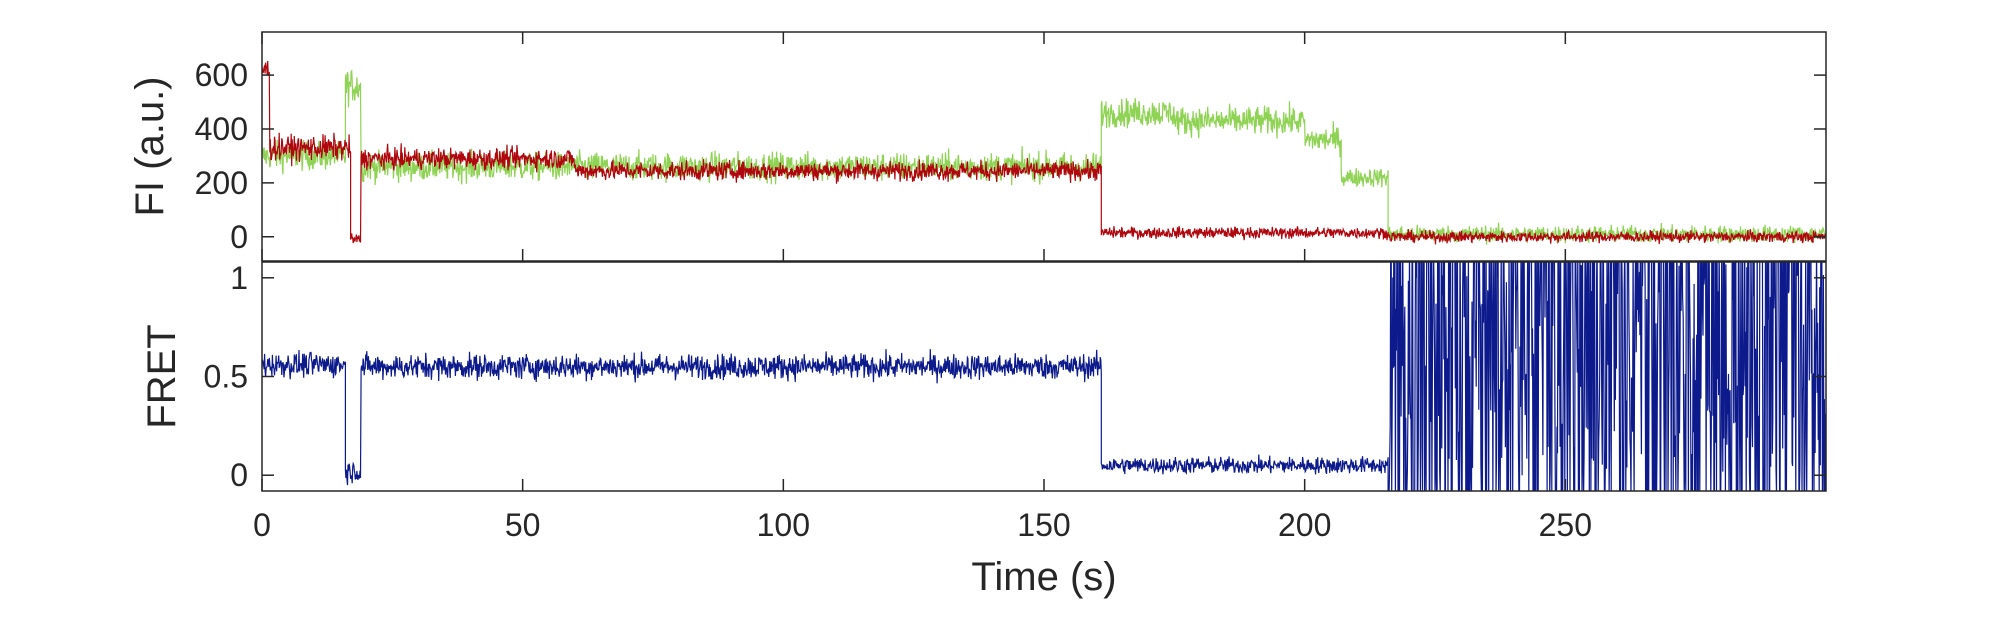  Describe the element at coordinates (221, 183) in the screenshot. I see `y-tick-label: 200` at that location.